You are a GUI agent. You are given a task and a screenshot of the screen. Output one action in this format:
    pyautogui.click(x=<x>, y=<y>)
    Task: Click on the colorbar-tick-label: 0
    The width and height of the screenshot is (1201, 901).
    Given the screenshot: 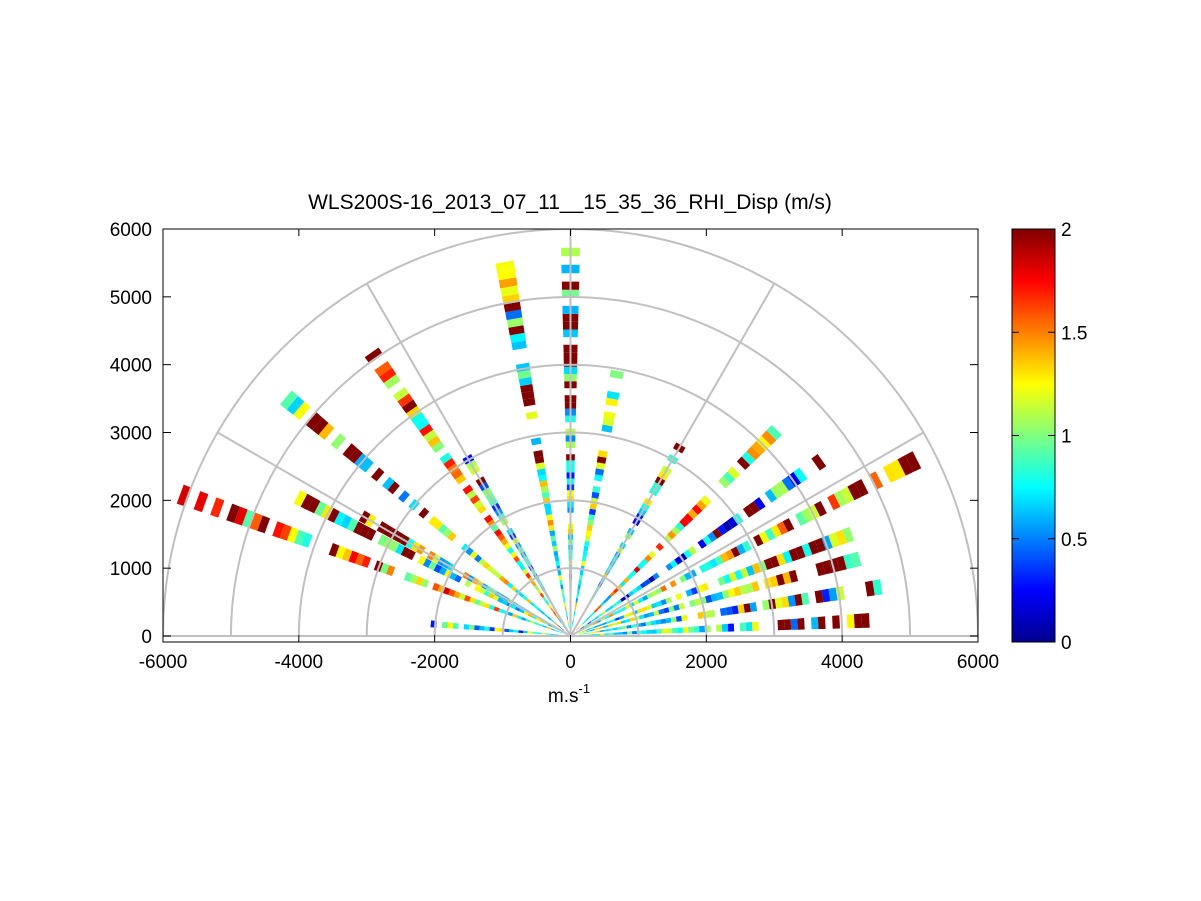 What is the action you would take?
    pyautogui.click(x=1066, y=643)
    